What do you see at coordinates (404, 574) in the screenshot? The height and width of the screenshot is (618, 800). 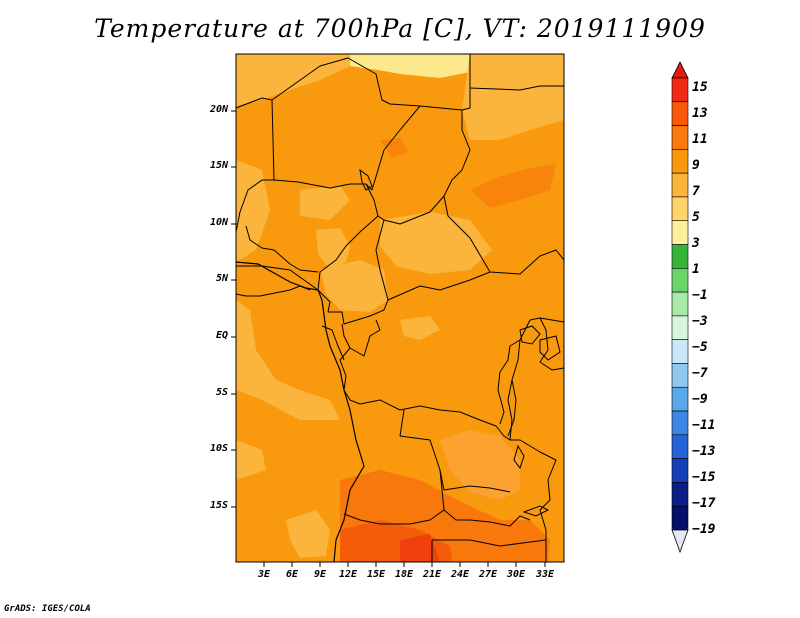 I see `lon-label: 18E` at bounding box center [404, 574].